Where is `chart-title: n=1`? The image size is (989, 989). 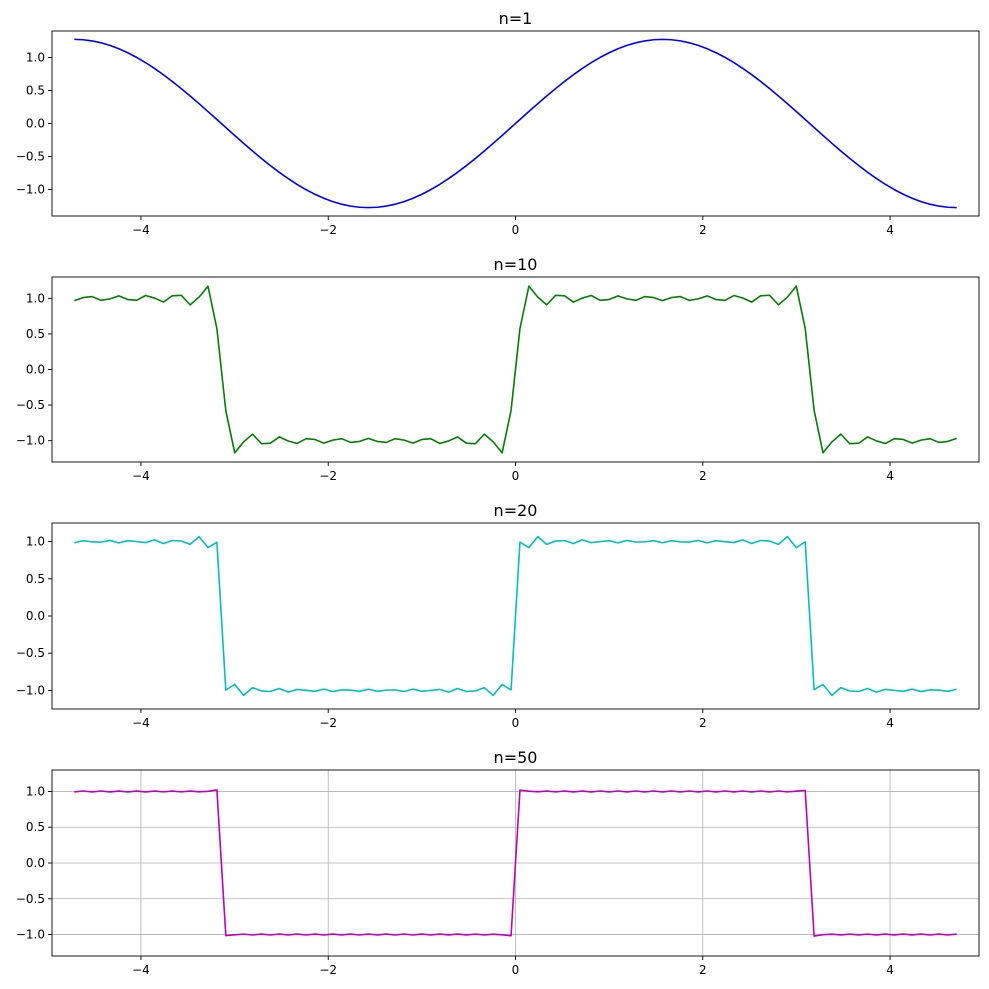 chart-title: n=1 is located at coordinates (516, 18).